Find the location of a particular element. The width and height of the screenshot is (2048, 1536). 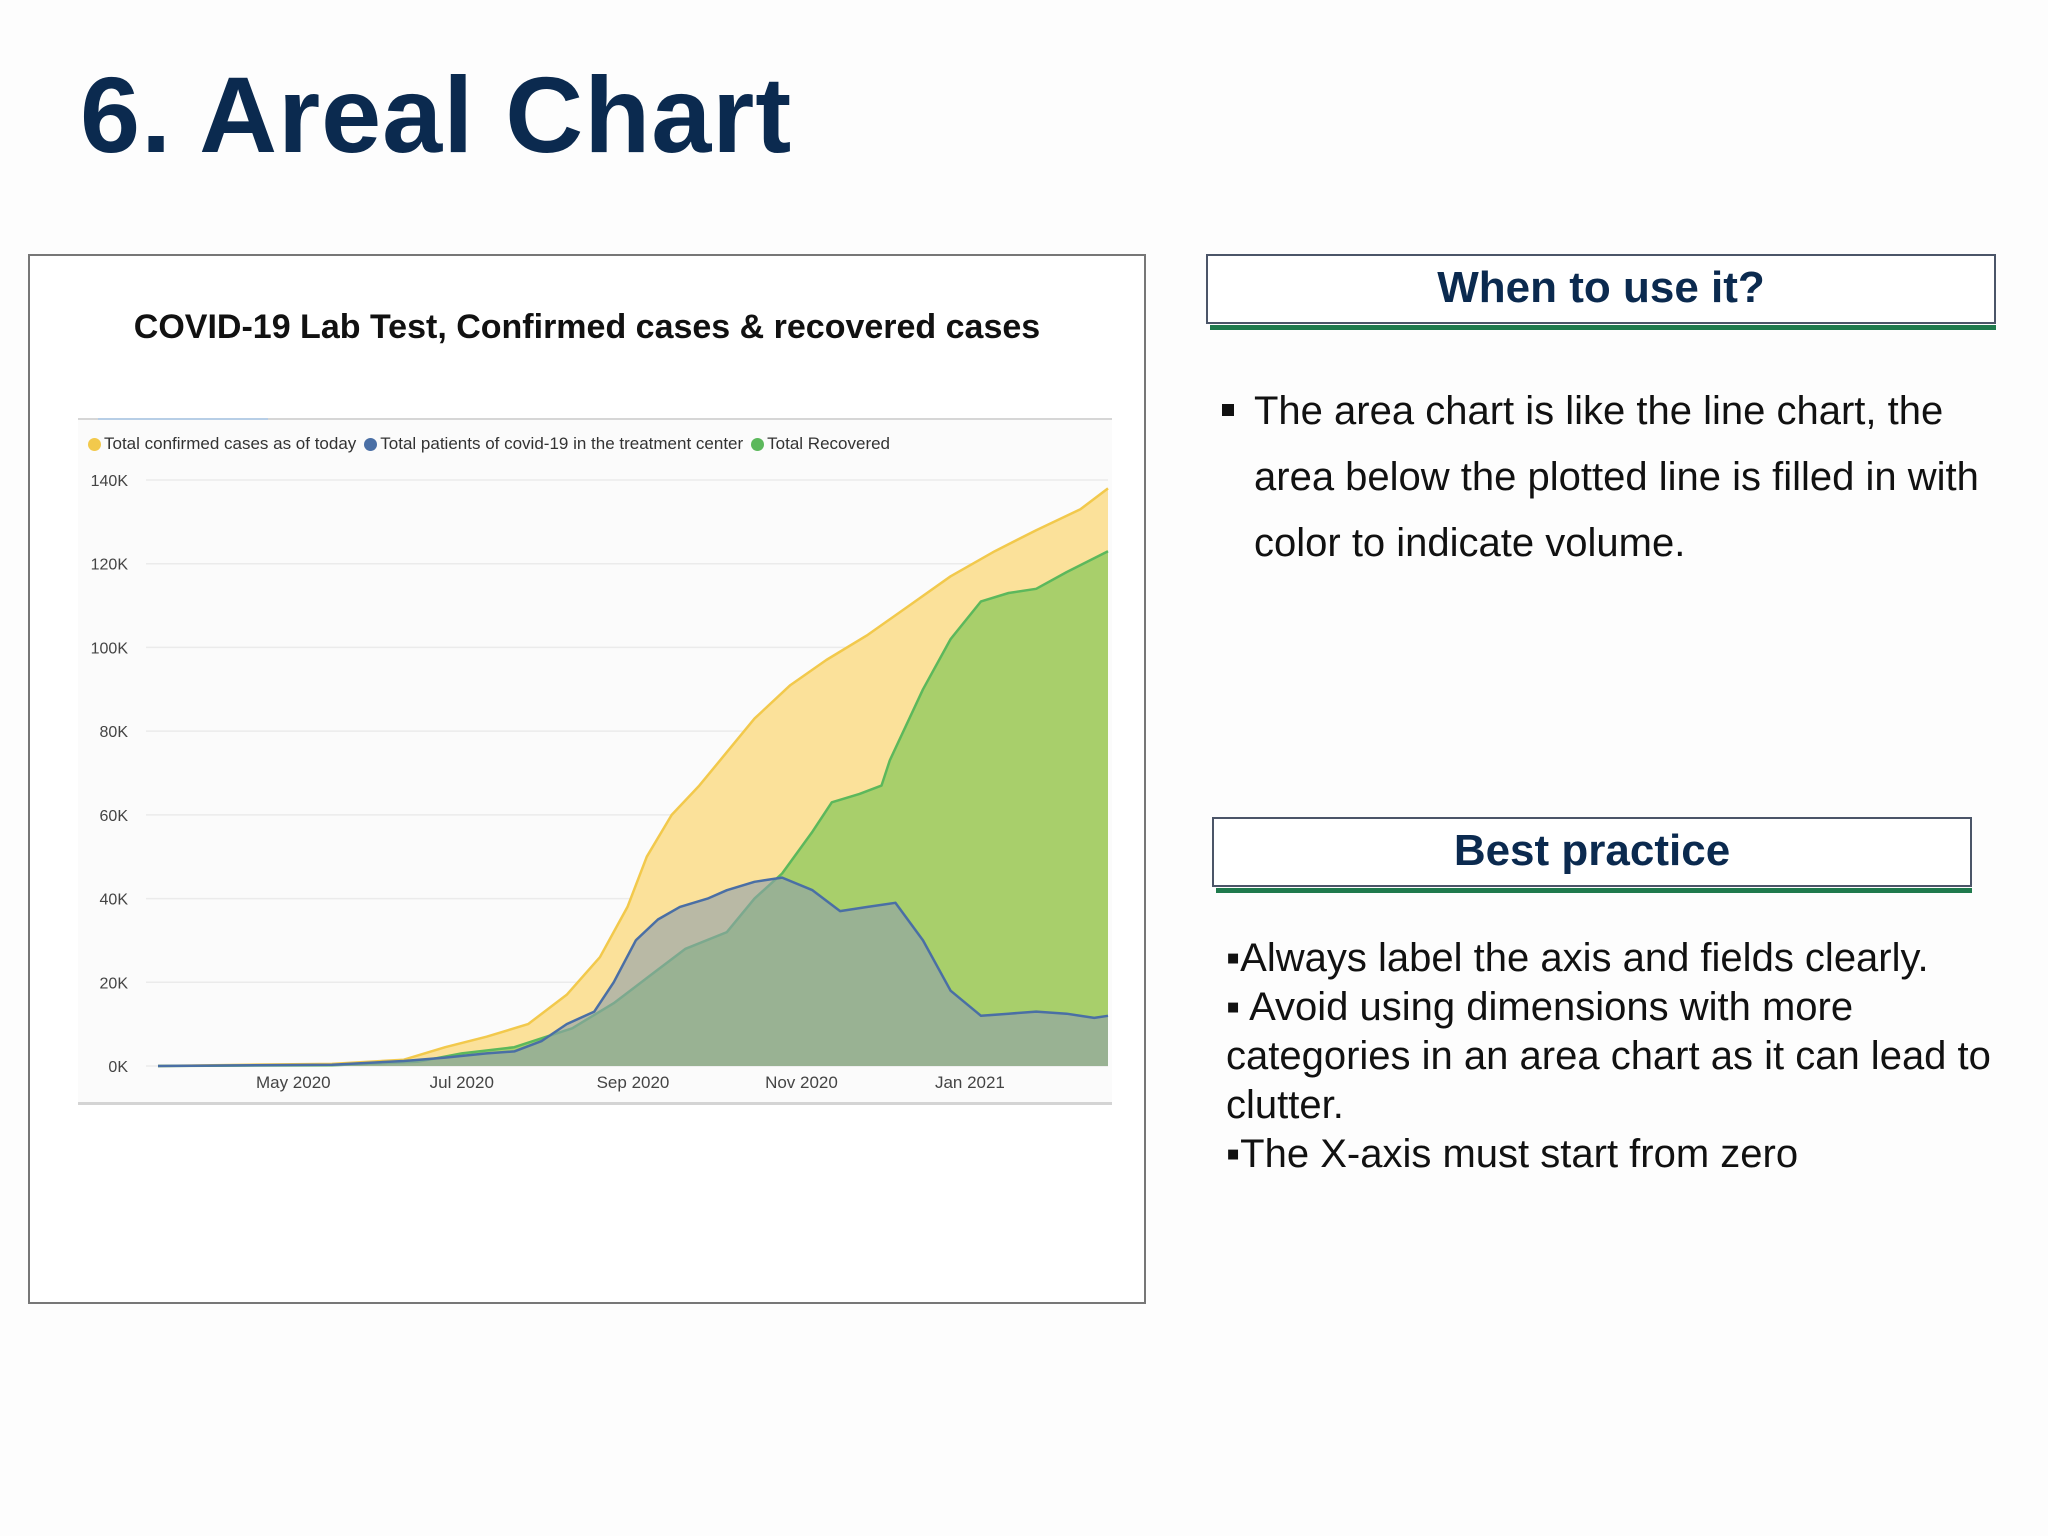

y-tick-label: 20K is located at coordinates (114, 983).